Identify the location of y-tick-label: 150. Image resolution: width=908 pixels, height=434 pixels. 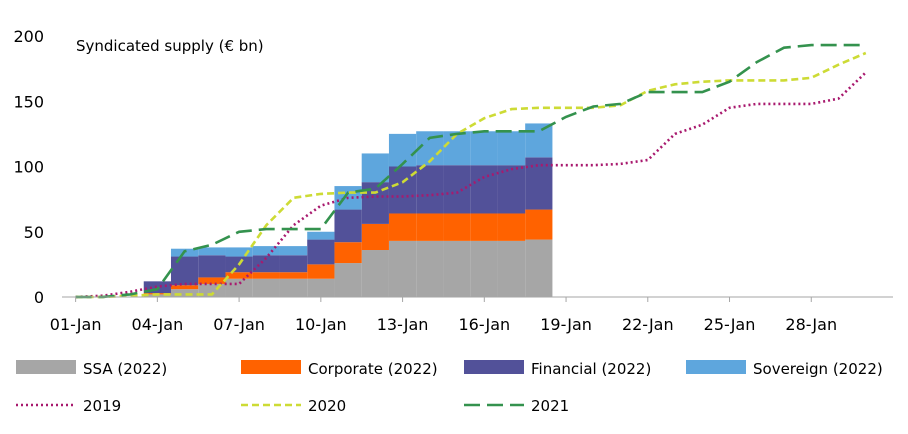
(28, 101).